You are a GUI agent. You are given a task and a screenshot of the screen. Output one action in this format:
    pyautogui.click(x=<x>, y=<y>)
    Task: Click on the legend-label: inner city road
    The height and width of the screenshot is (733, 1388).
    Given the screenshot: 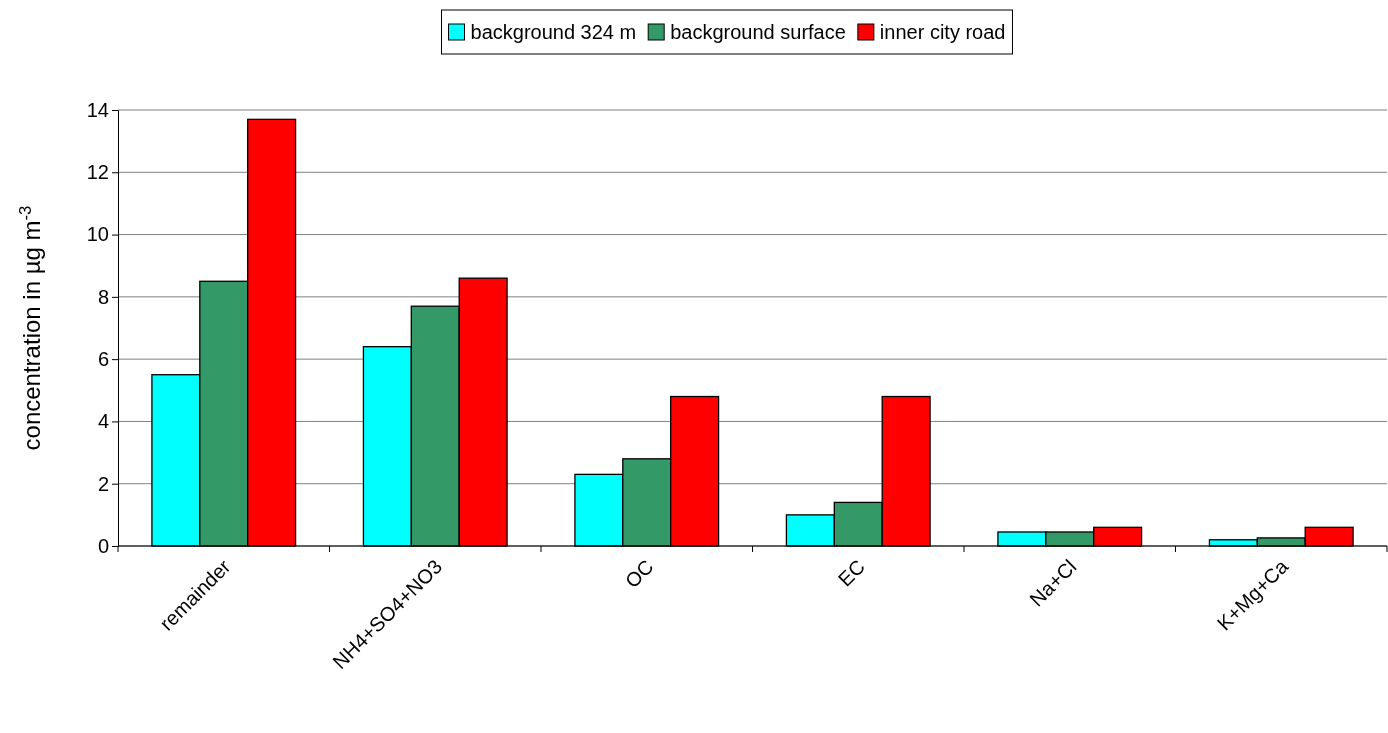 What is the action you would take?
    pyautogui.click(x=942, y=32)
    